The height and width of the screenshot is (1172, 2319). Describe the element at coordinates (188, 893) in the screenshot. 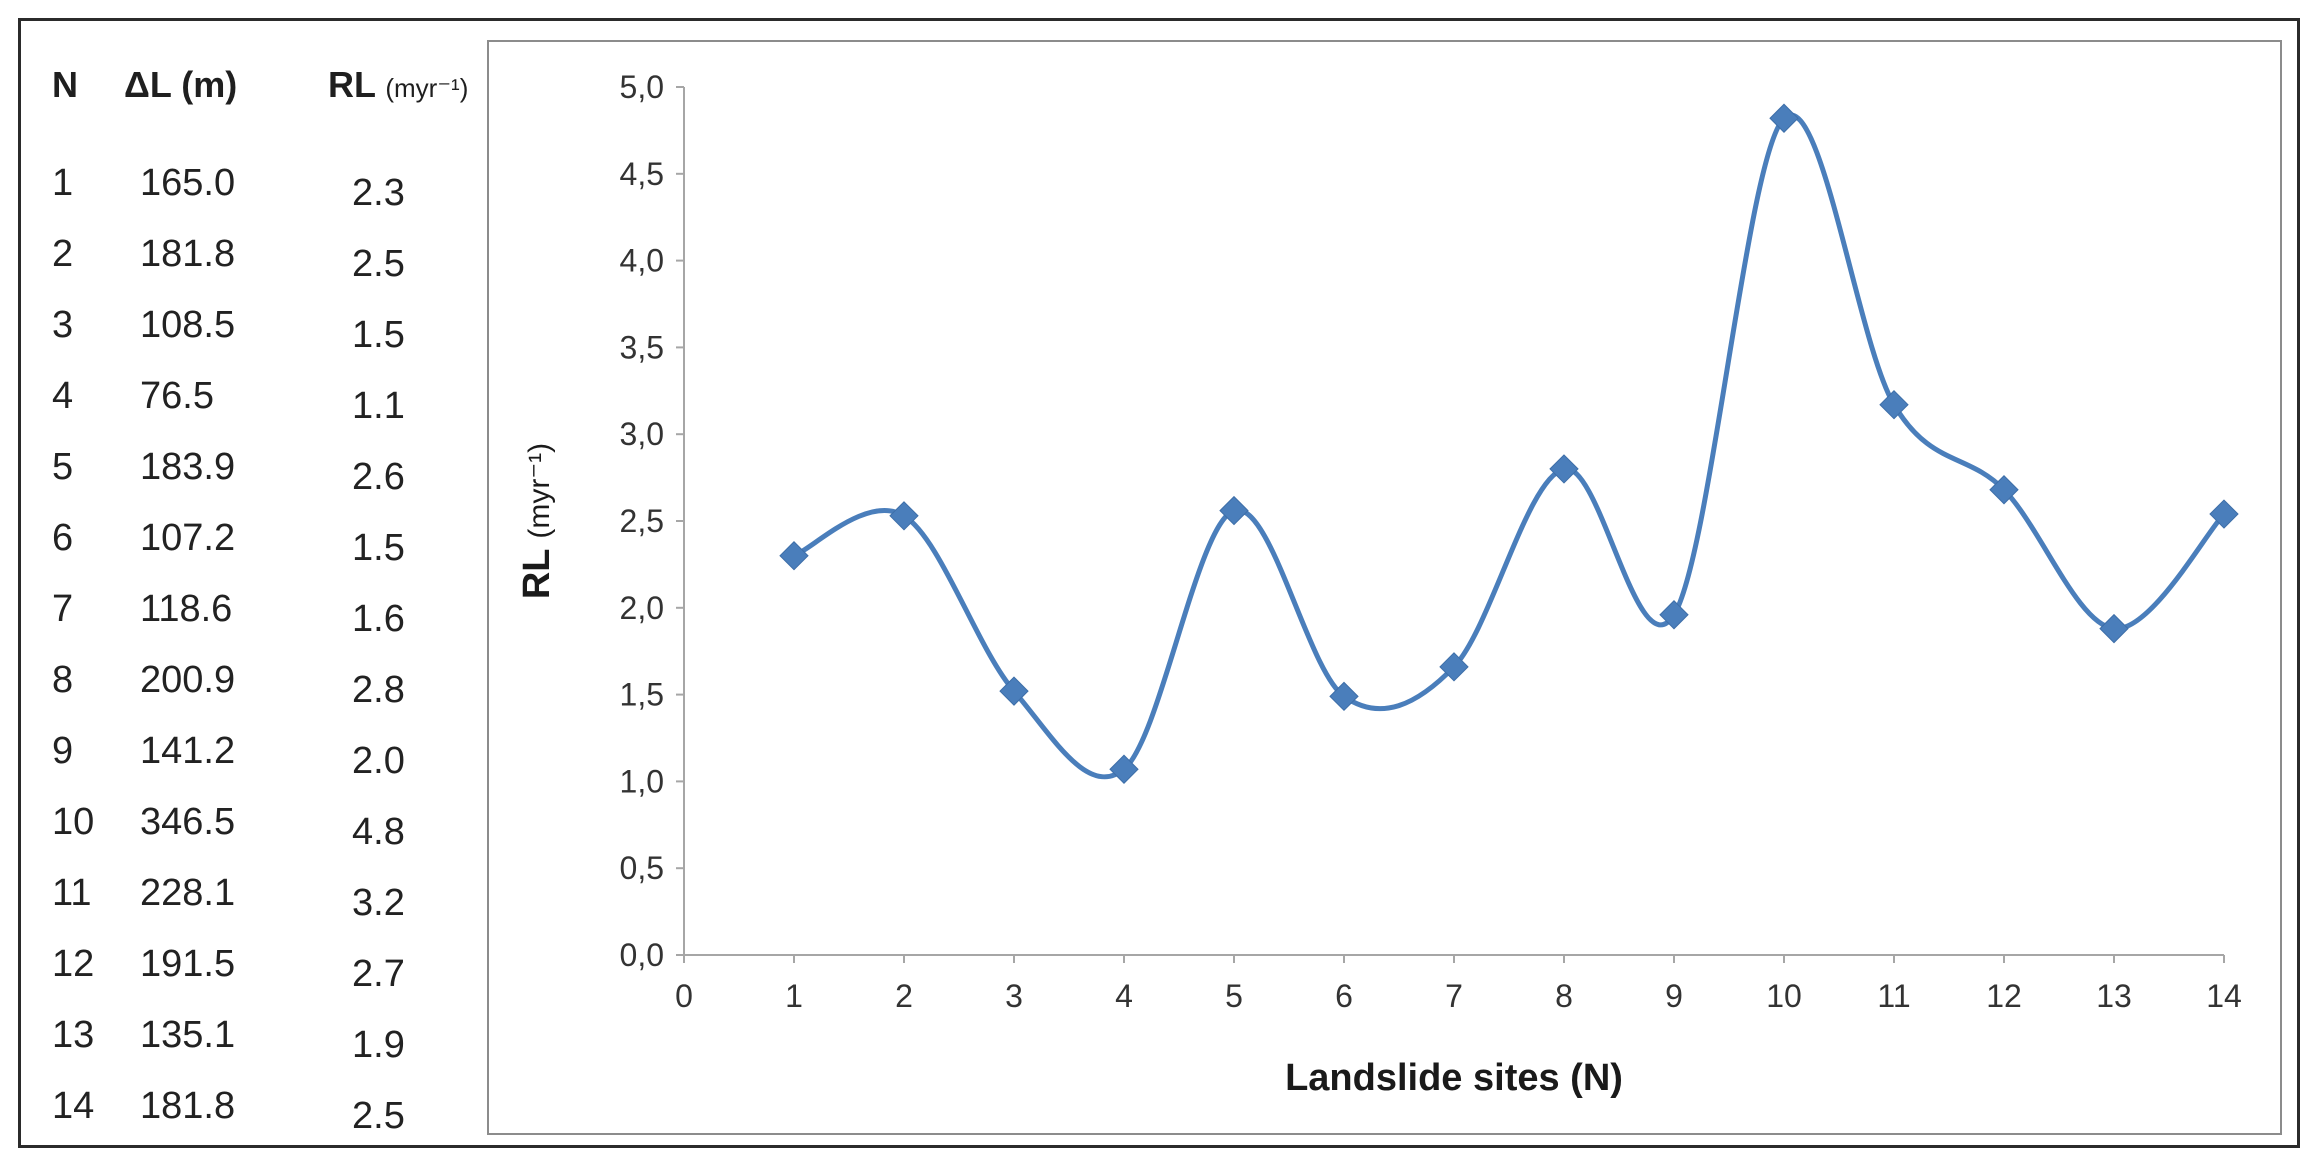

I see `table-cell-dl: 228.1` at that location.